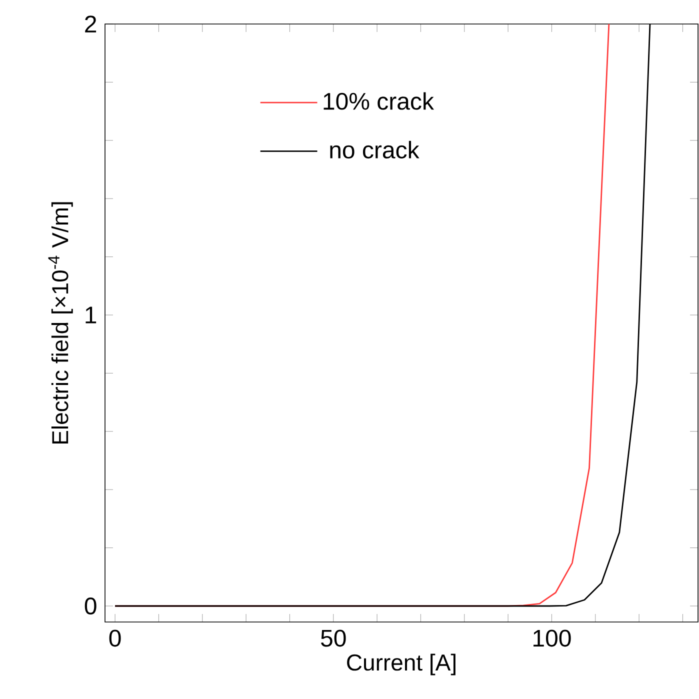 Image resolution: width=699 pixels, height=699 pixels. Describe the element at coordinates (60, 323) in the screenshot. I see `y-axis-title: Electric field [×10$^{-4}$ V/m]` at that location.